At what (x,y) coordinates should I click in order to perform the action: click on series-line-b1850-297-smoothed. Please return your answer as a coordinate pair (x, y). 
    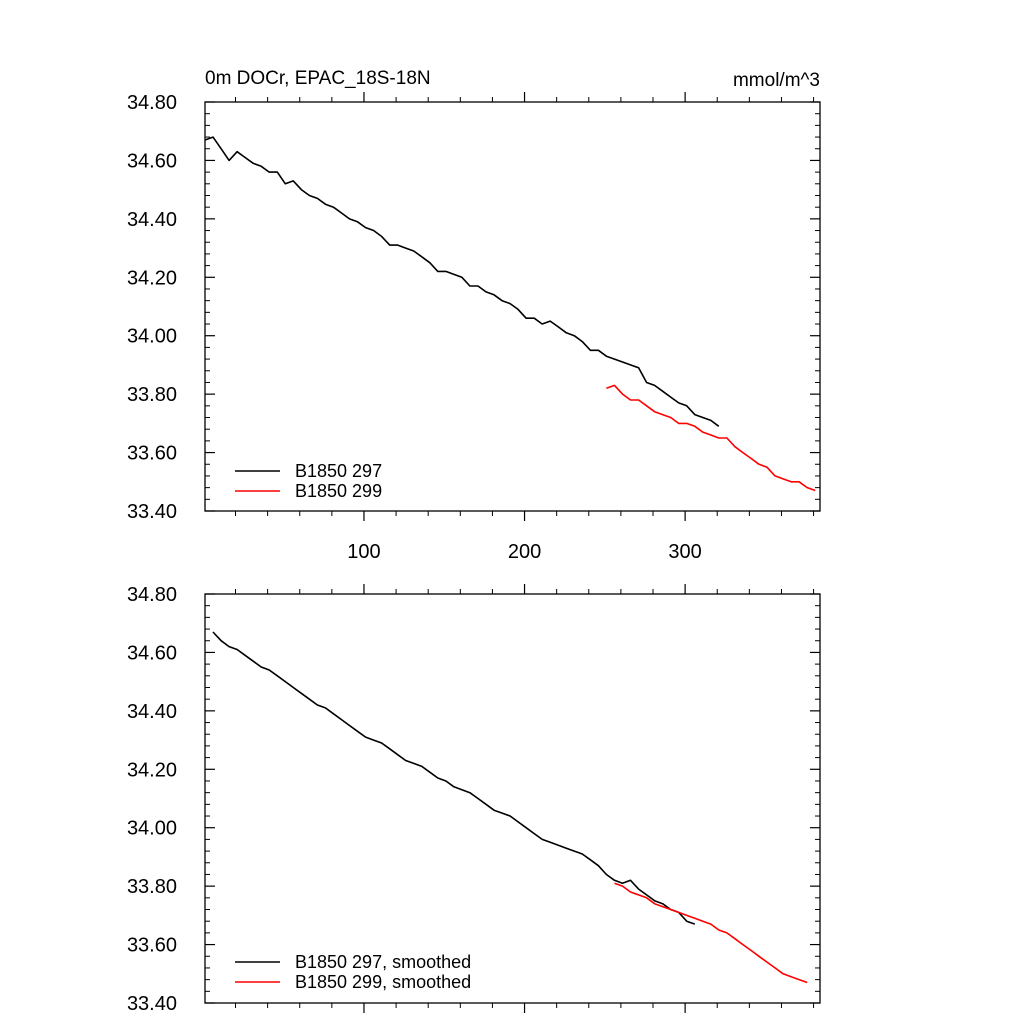
    Looking at the image, I should click on (454, 778).